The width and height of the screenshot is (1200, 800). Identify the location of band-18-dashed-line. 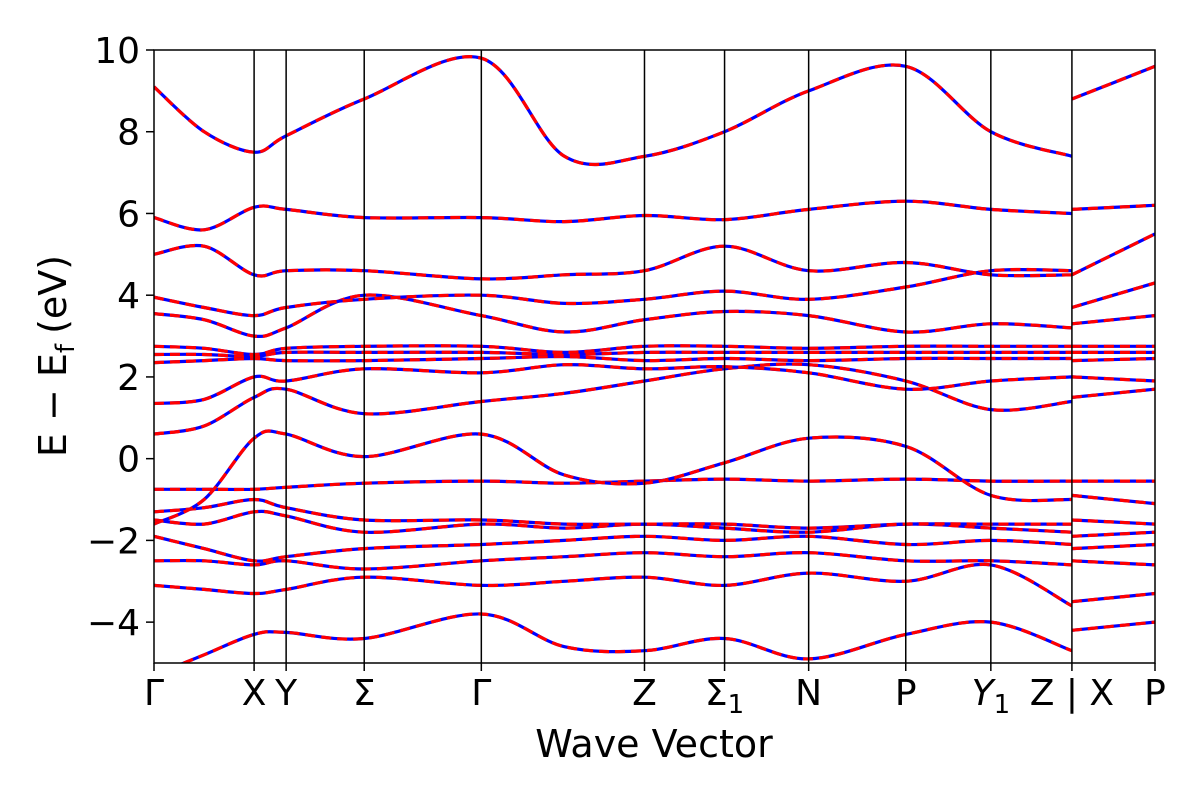
(667, 637).